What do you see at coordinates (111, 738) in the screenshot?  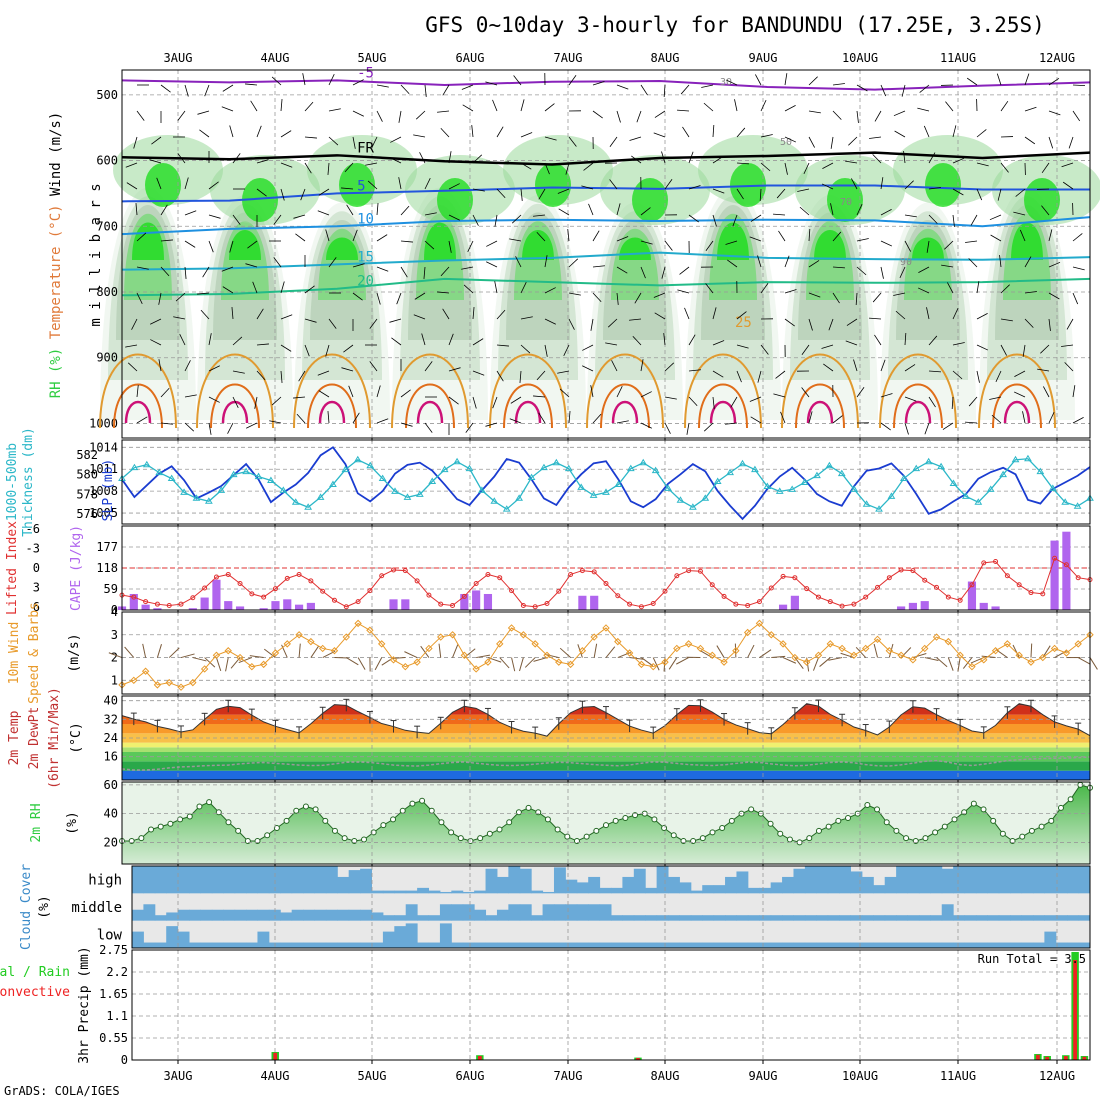 I see `temp-tick-label: 24` at bounding box center [111, 738].